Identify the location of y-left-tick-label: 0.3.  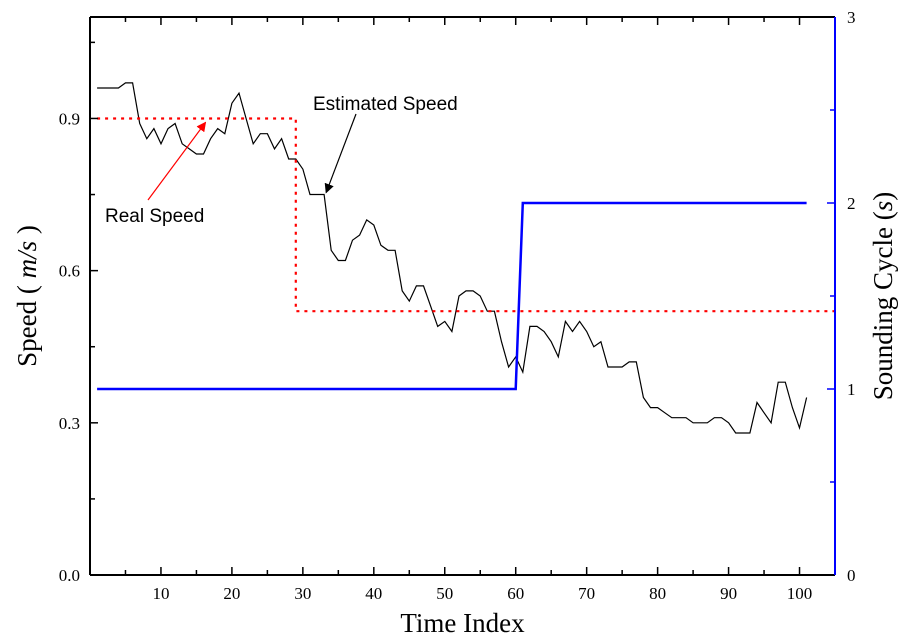
(69, 423).